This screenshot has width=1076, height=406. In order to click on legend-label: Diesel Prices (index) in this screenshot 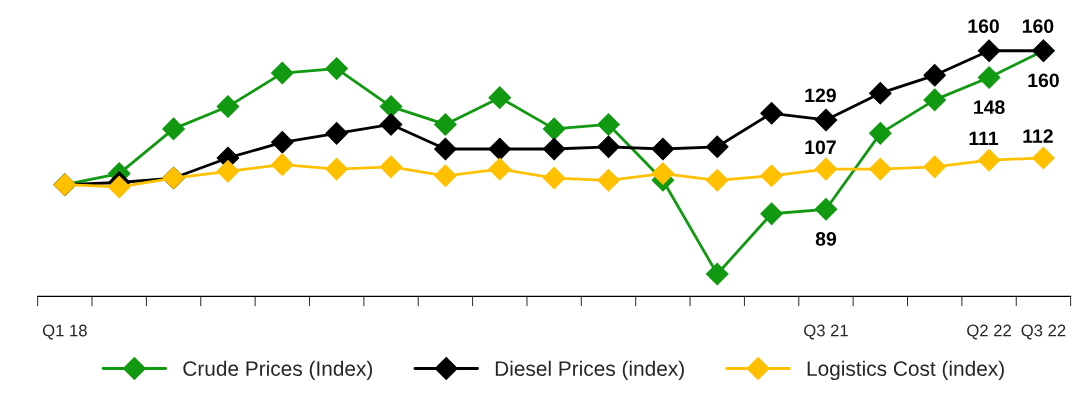, I will do `click(589, 370)`.